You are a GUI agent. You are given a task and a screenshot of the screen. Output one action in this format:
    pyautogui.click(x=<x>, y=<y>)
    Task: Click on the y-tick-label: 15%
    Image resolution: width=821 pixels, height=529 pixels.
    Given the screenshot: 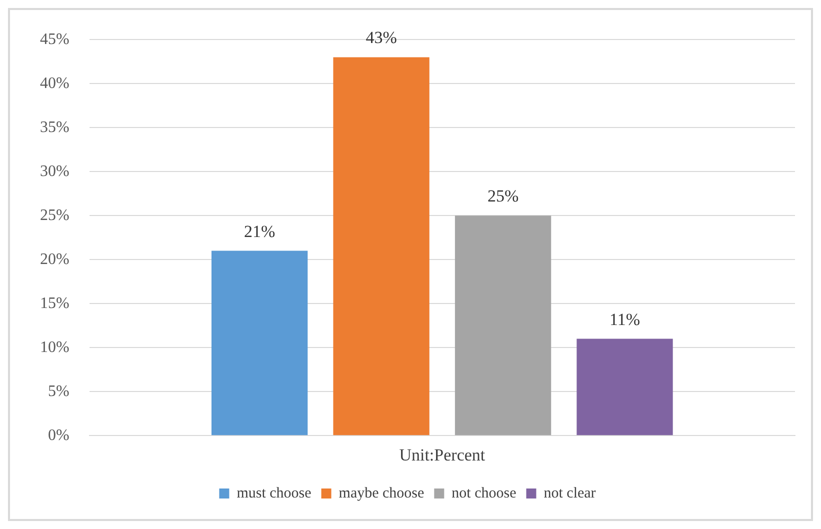 What is the action you would take?
    pyautogui.click(x=55, y=303)
    